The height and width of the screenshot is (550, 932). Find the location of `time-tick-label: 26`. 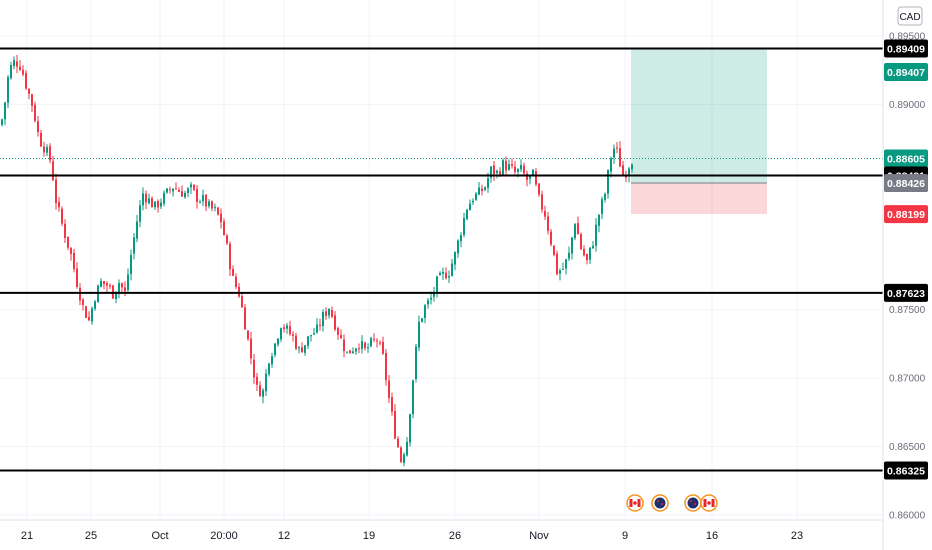

time-tick-label: 26 is located at coordinates (455, 536).